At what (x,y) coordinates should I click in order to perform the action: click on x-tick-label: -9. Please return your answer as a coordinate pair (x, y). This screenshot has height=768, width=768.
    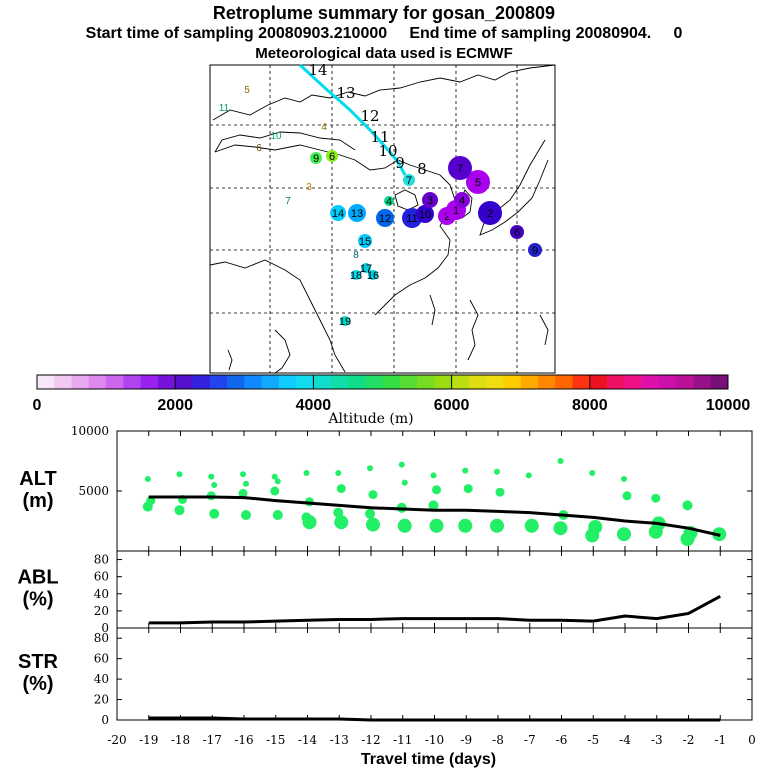
    Looking at the image, I should click on (466, 740).